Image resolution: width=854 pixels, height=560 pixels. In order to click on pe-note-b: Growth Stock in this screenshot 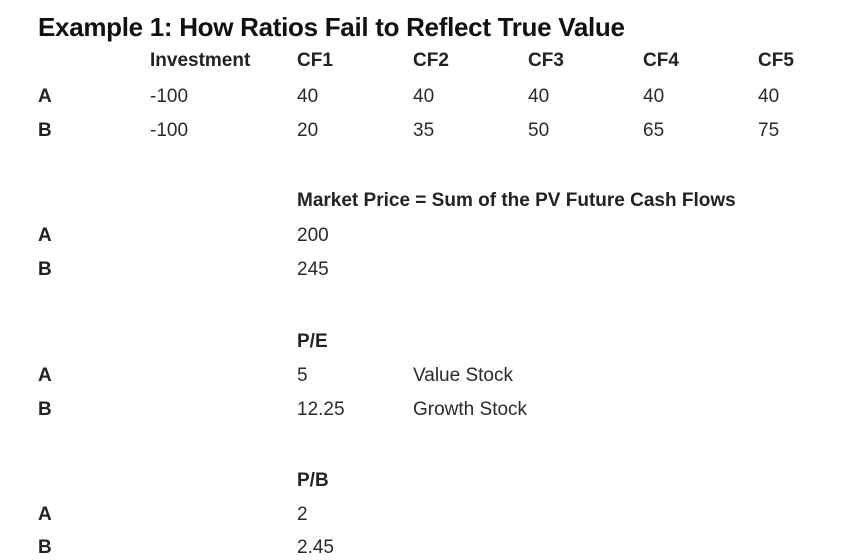, I will do `click(470, 409)`.